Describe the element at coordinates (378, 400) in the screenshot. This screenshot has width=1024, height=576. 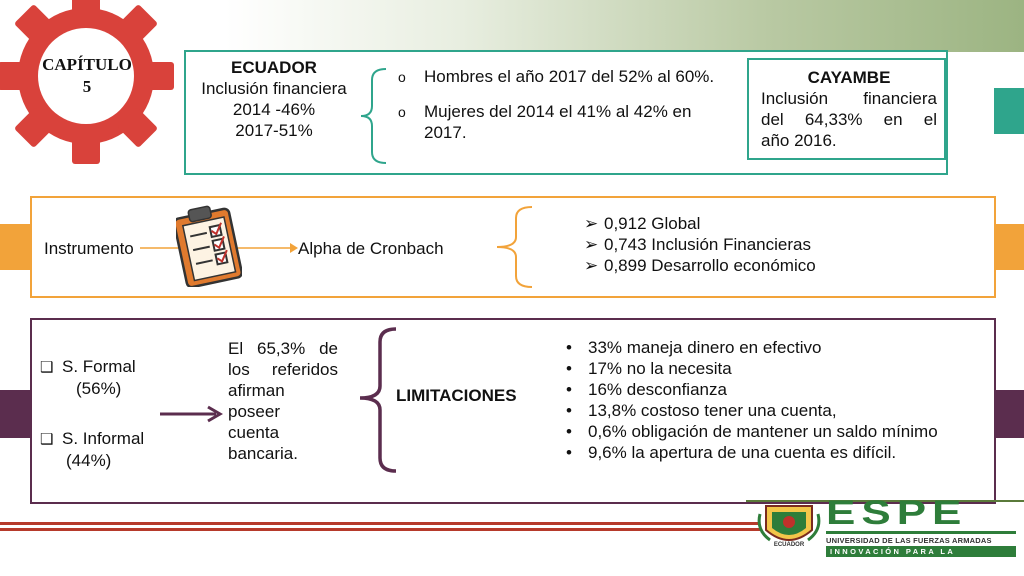
I see `limitations-brace-icon` at that location.